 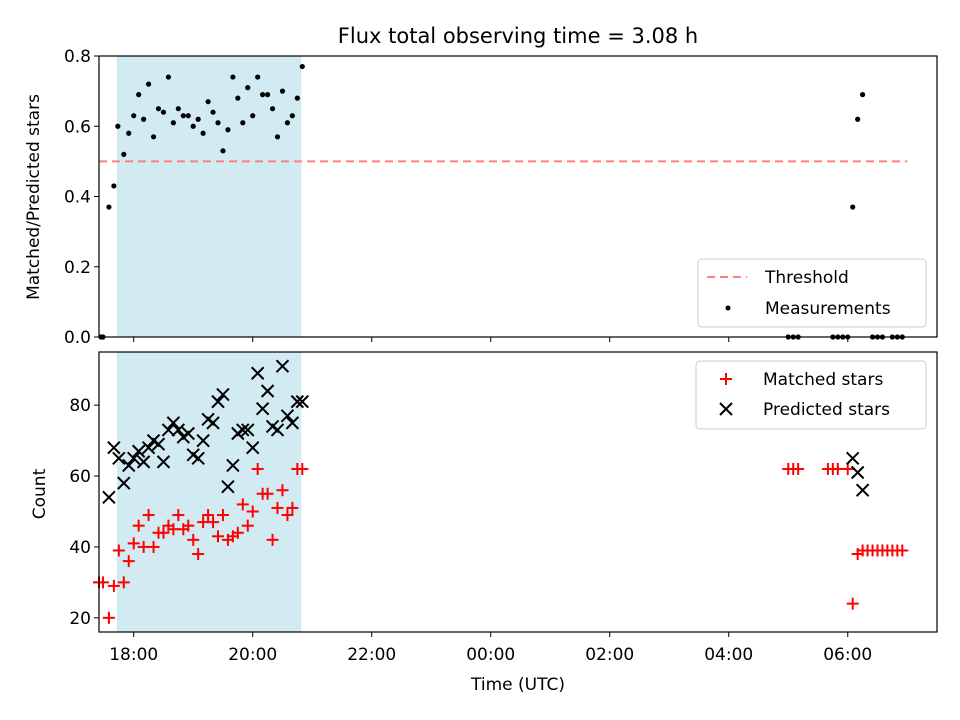 I want to click on x-tick-label: 18:00, so click(x=133, y=655).